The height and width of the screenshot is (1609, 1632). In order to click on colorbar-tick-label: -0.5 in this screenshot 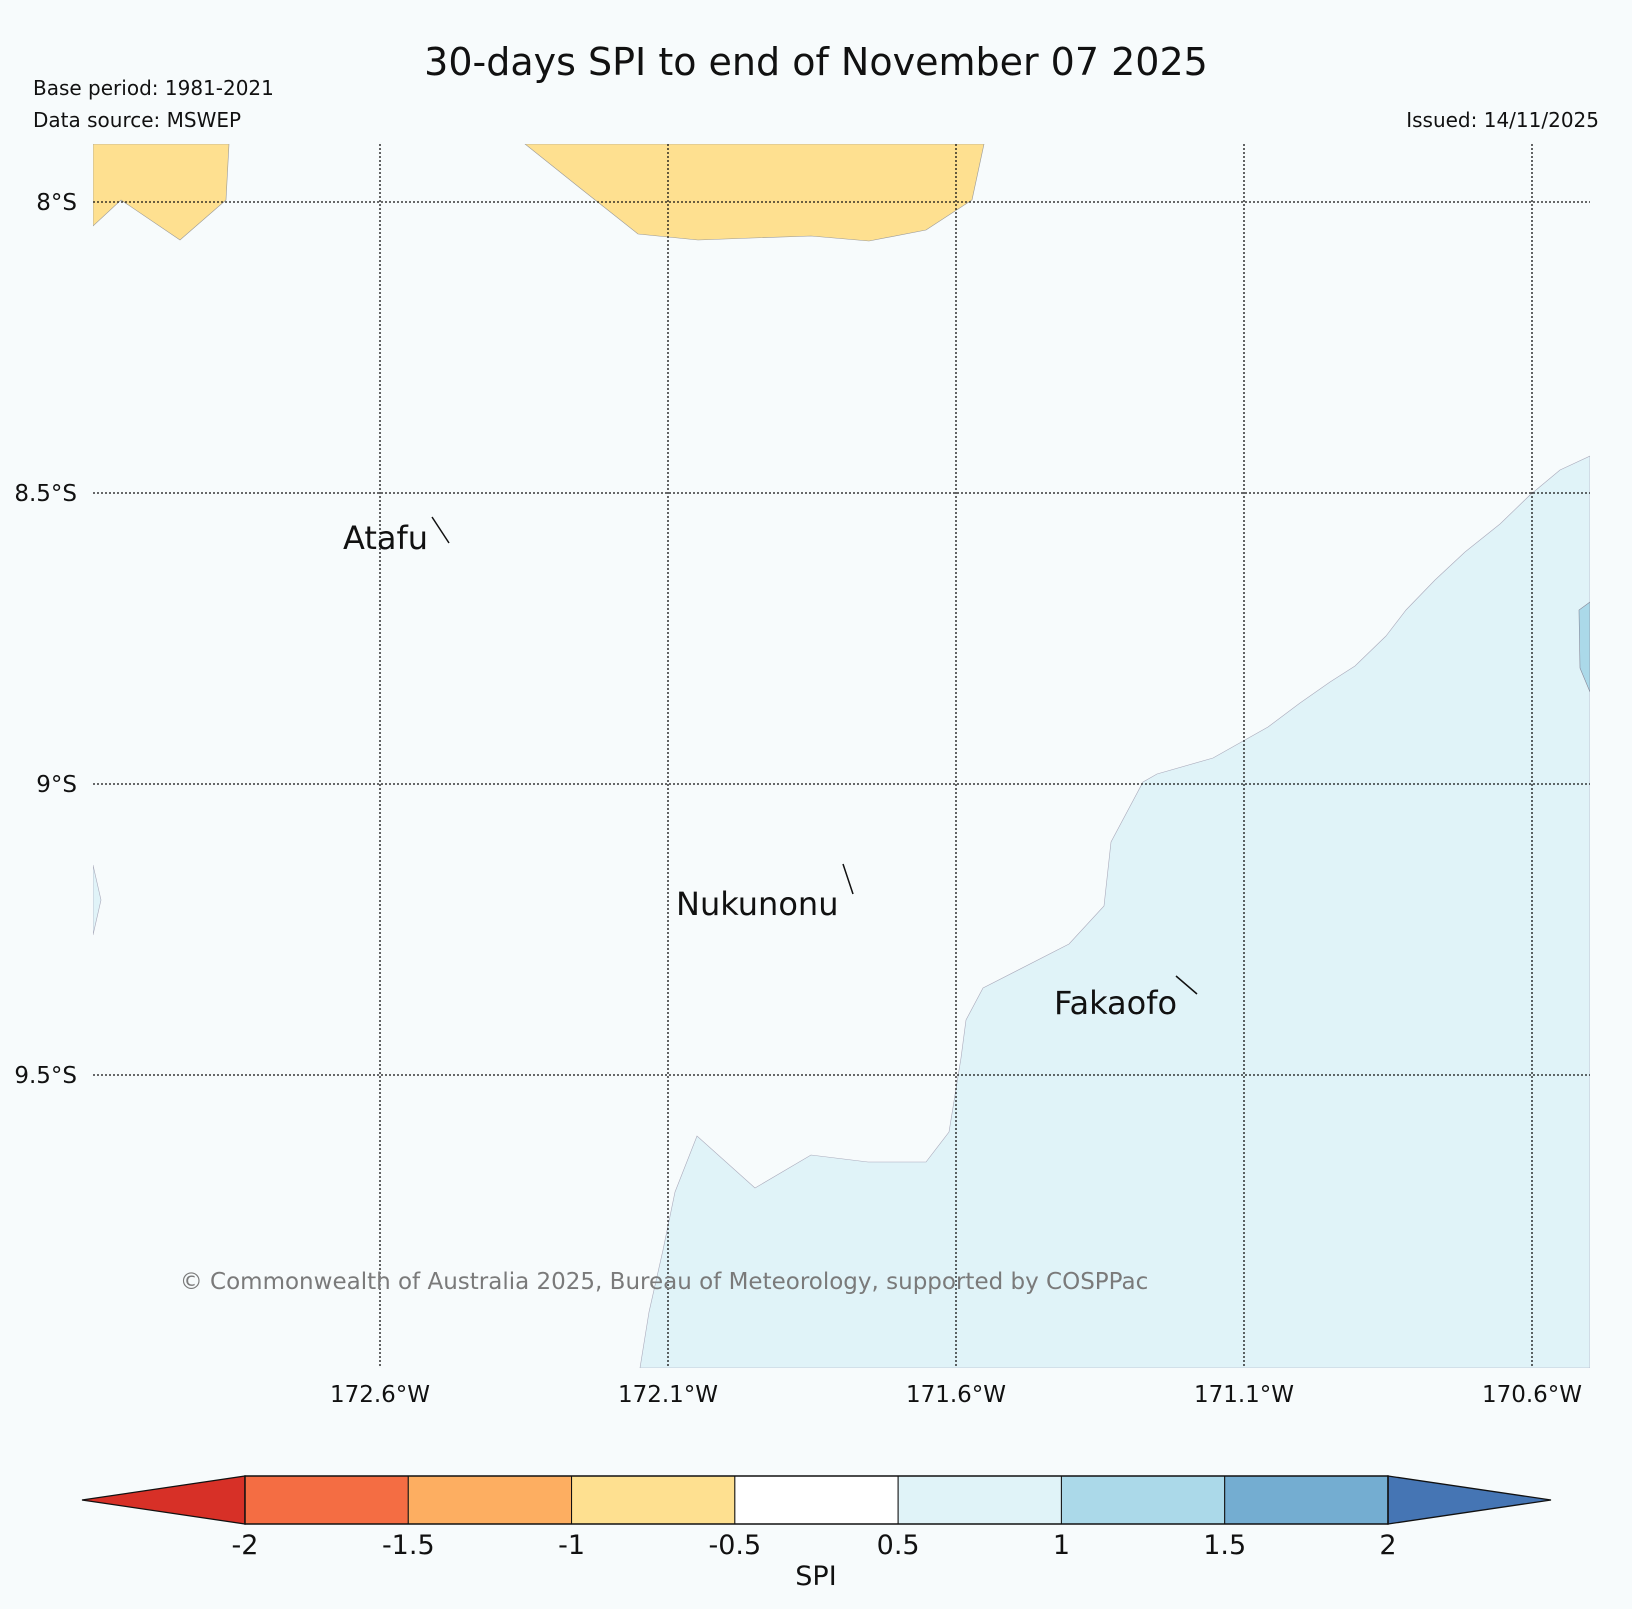, I will do `click(735, 1545)`.